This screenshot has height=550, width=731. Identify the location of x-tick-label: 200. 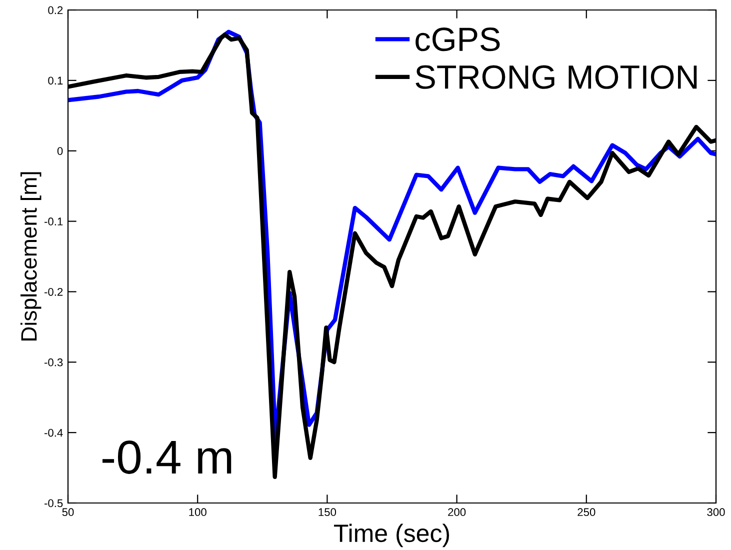
(457, 512).